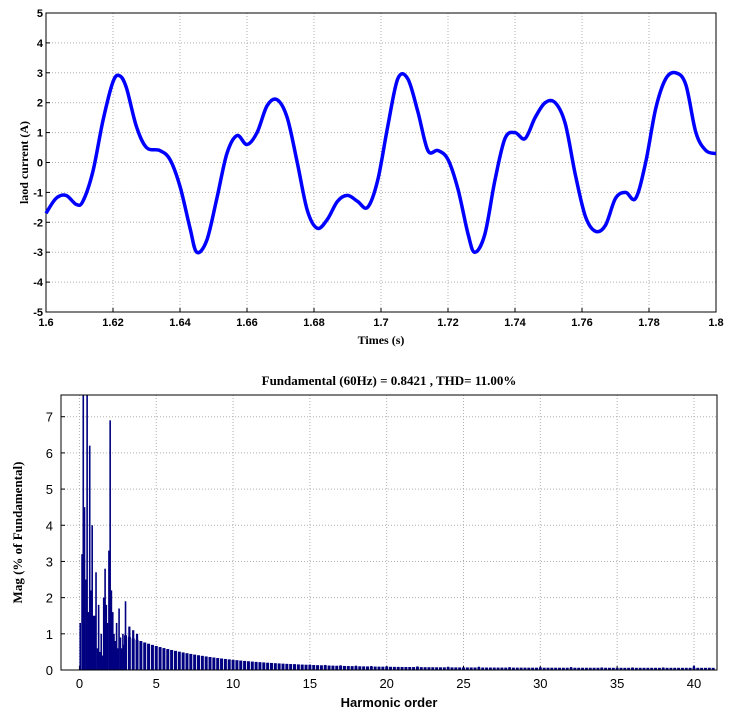 This screenshot has height=715, width=731. What do you see at coordinates (49, 453) in the screenshot?
I see `y-tick-label: 6` at bounding box center [49, 453].